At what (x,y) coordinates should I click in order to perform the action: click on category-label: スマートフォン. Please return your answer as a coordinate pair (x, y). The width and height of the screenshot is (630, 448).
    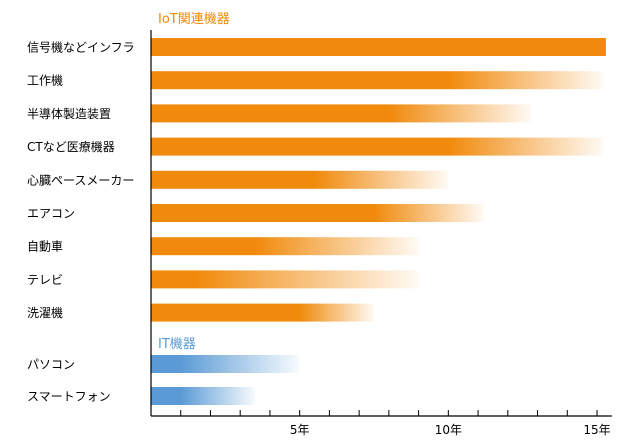
    Looking at the image, I should click on (69, 397).